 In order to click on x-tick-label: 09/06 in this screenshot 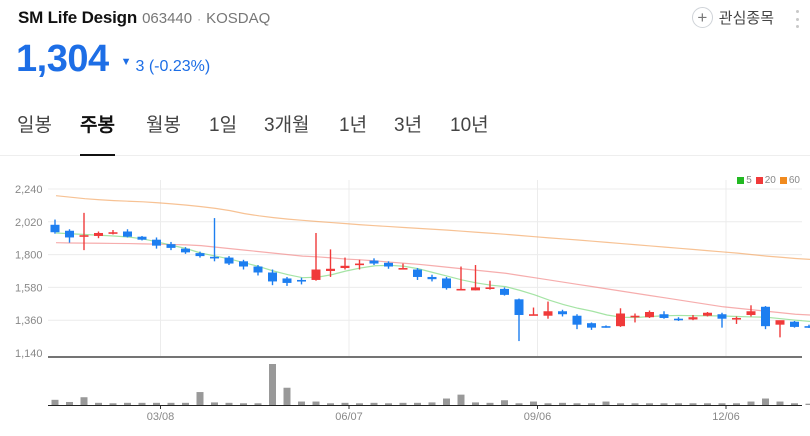, I will do `click(538, 417)`.